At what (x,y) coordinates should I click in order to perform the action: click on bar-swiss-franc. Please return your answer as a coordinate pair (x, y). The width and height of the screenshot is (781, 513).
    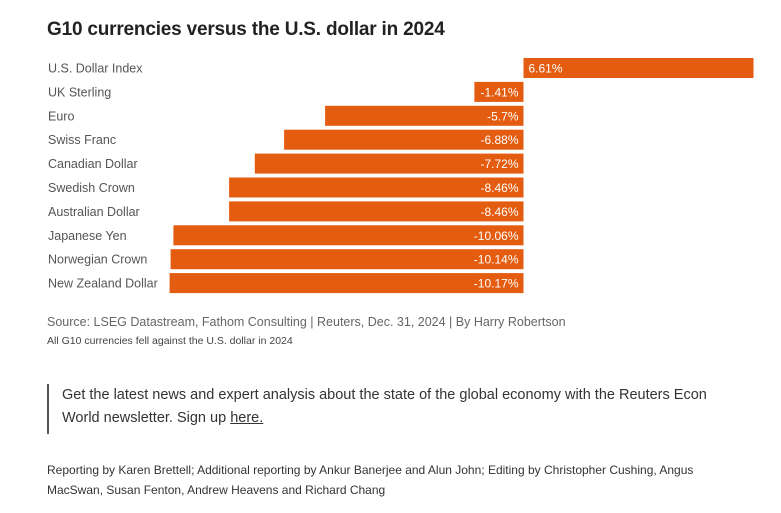
    Looking at the image, I should click on (404, 139).